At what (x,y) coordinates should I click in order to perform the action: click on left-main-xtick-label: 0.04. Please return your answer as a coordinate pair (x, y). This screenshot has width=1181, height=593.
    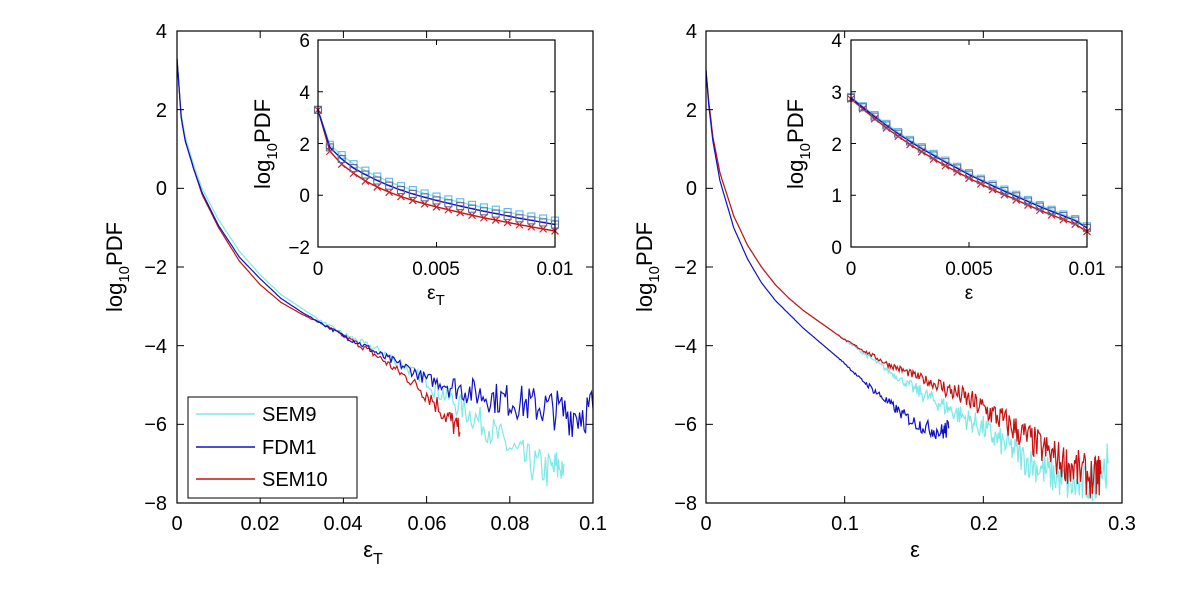
    Looking at the image, I should click on (343, 524).